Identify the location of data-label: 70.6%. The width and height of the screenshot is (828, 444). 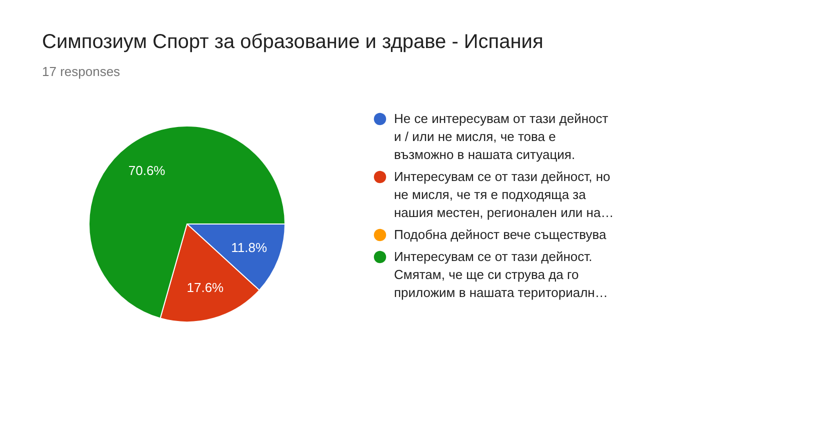
(147, 170).